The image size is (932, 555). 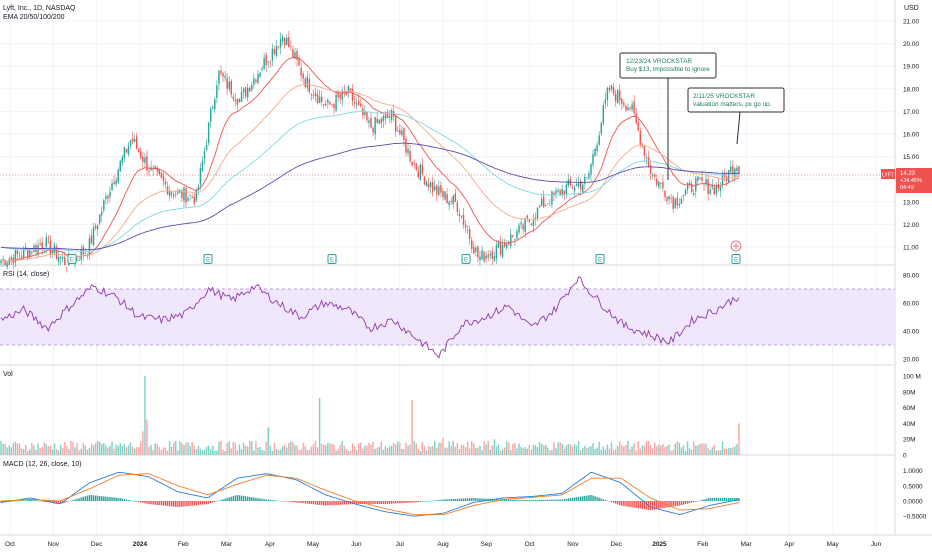 What do you see at coordinates (42, 464) in the screenshot?
I see `macd-label: MACD (12, 26, close, 10)` at bounding box center [42, 464].